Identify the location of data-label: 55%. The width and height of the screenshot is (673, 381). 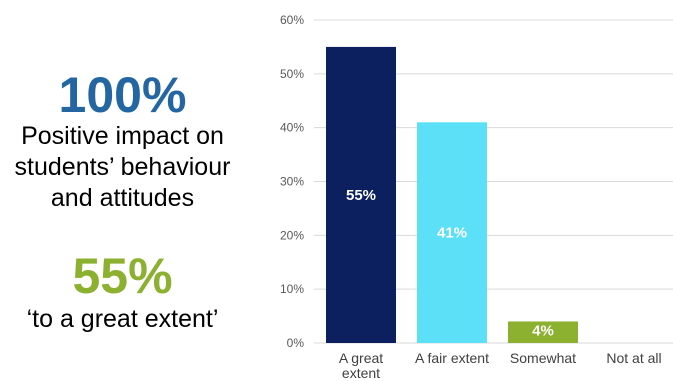
(361, 195).